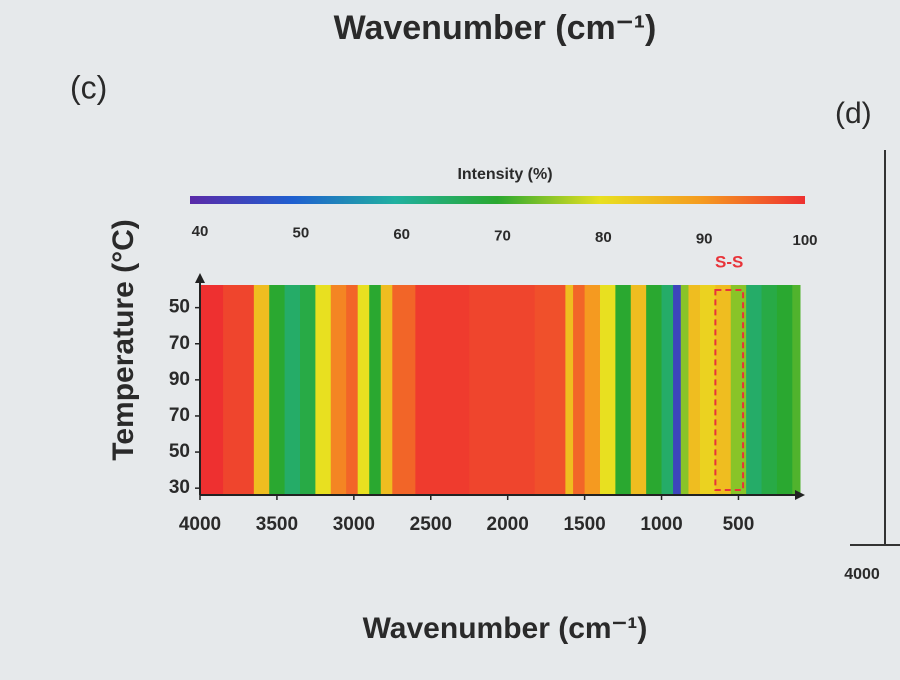 This screenshot has height=680, width=900. I want to click on x-tick-label: 3000, so click(354, 524).